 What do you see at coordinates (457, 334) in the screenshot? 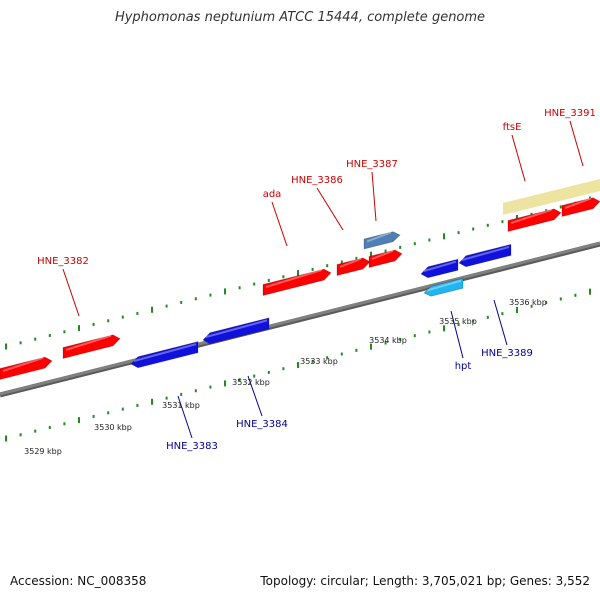
I see `leader-hpt` at bounding box center [457, 334].